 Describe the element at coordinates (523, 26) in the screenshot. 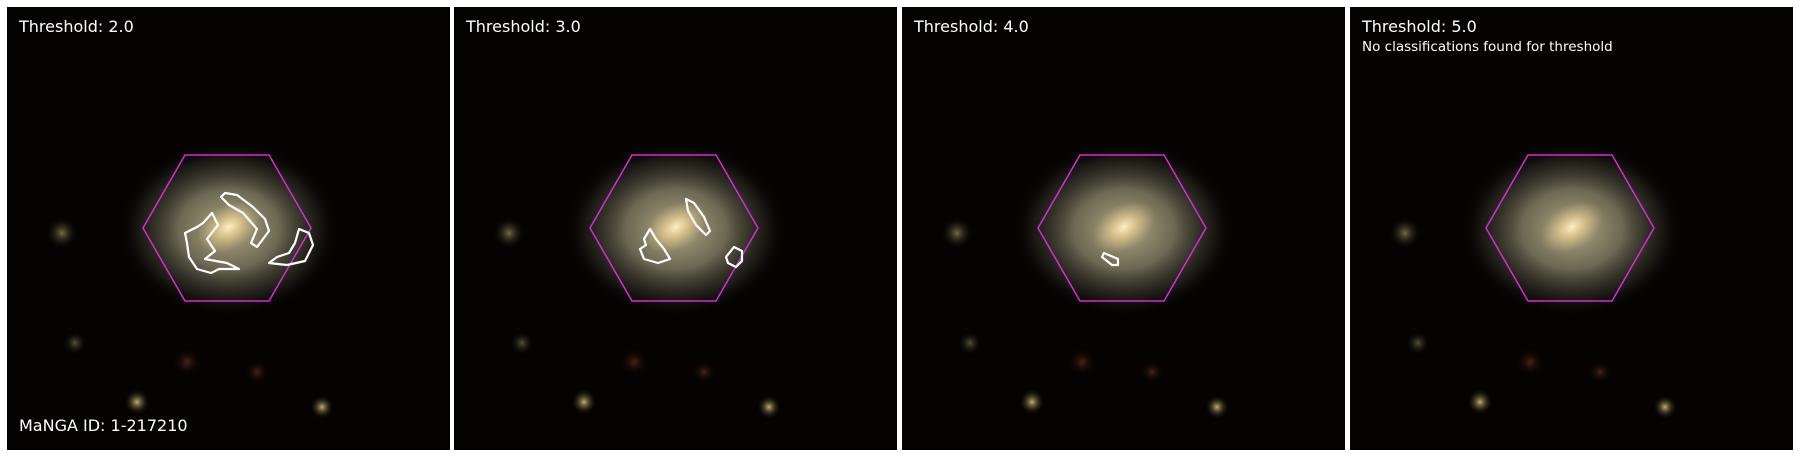

I see `threshold-label: Threshold: 3.0` at that location.